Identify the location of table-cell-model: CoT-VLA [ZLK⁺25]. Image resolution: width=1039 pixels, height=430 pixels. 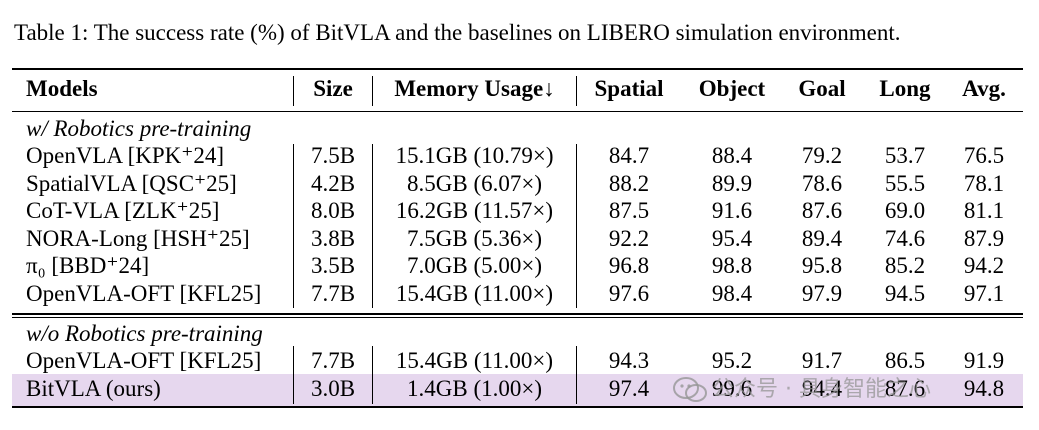
(123, 211).